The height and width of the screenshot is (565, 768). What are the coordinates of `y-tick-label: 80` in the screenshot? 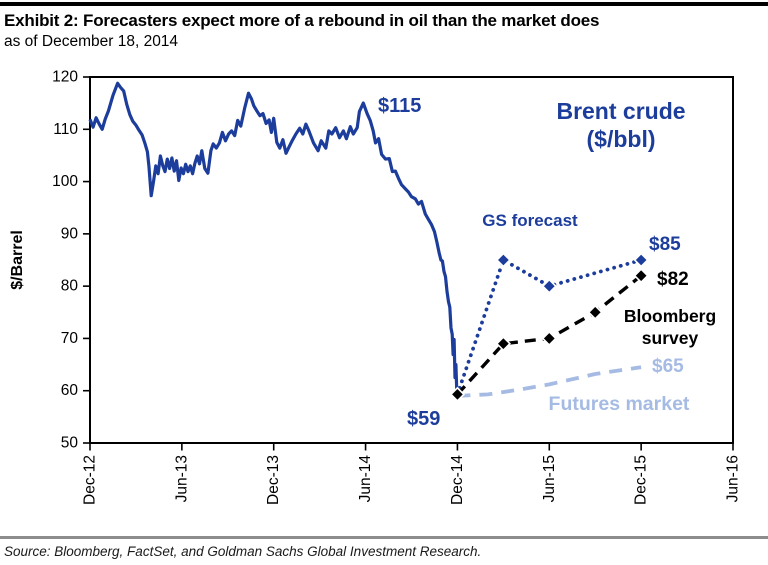 It's located at (70, 286).